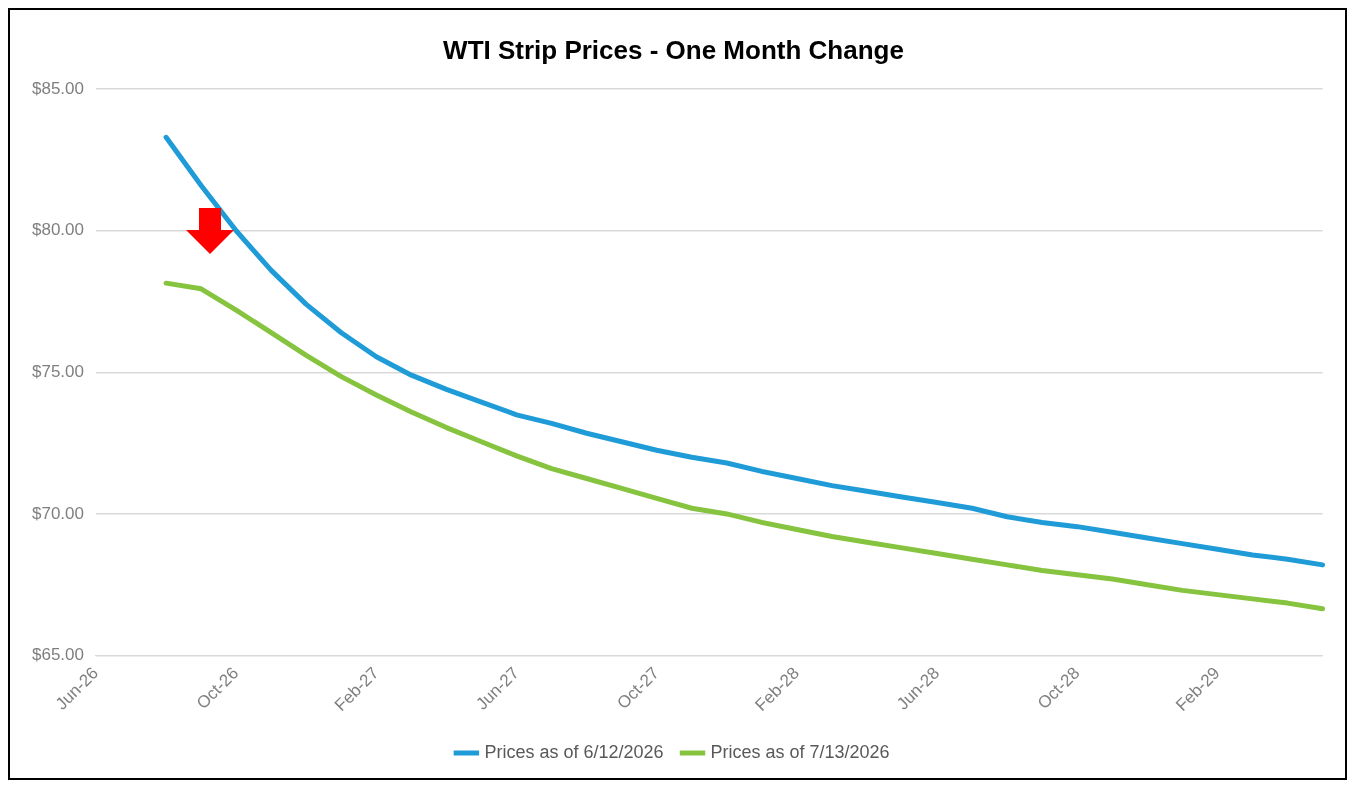  Describe the element at coordinates (574, 751) in the screenshot. I see `legend-label: Prices as of 6/12/2026` at that location.